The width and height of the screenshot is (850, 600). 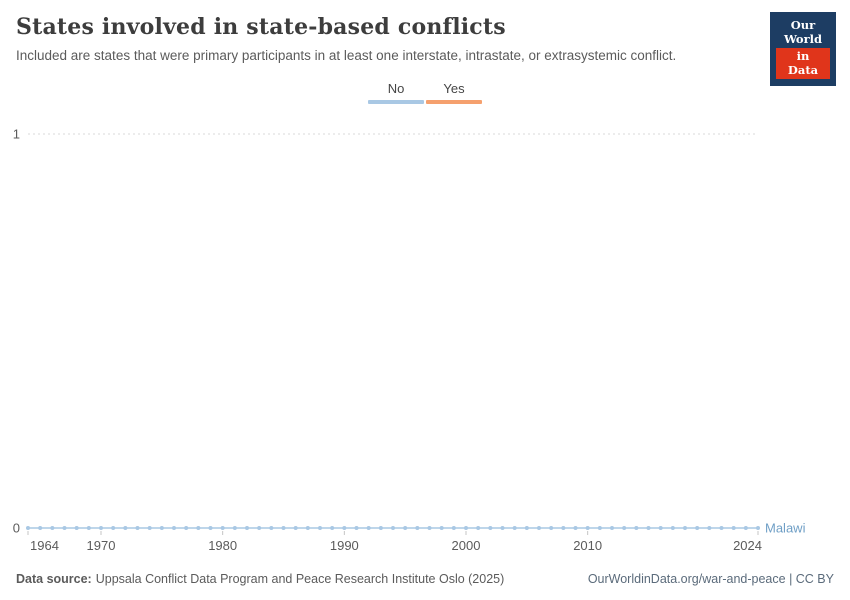 I want to click on series-label: Malawi, so click(x=785, y=527).